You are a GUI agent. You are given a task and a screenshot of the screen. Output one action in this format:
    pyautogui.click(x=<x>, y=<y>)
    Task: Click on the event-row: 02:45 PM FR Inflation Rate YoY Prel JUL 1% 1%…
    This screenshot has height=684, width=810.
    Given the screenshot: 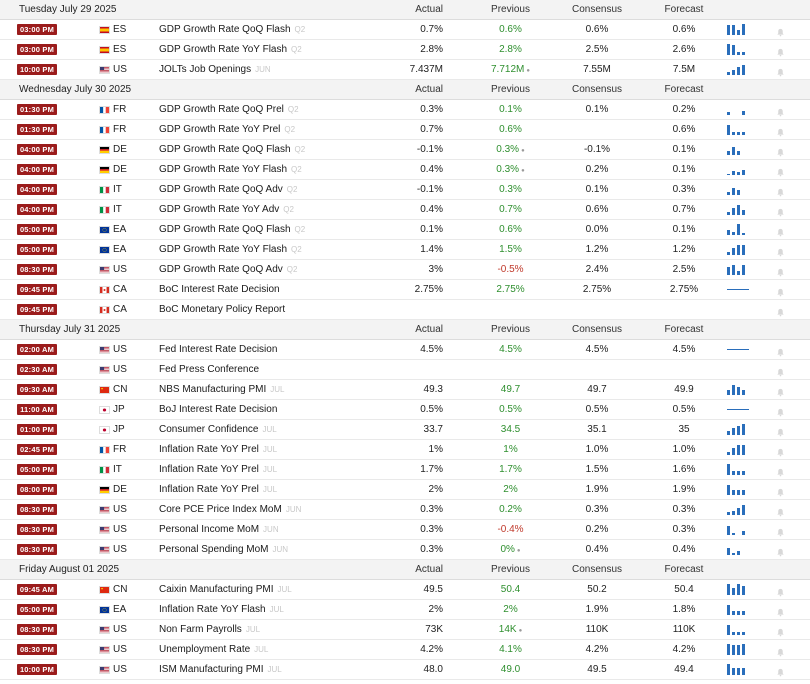 What is the action you would take?
    pyautogui.click(x=405, y=450)
    